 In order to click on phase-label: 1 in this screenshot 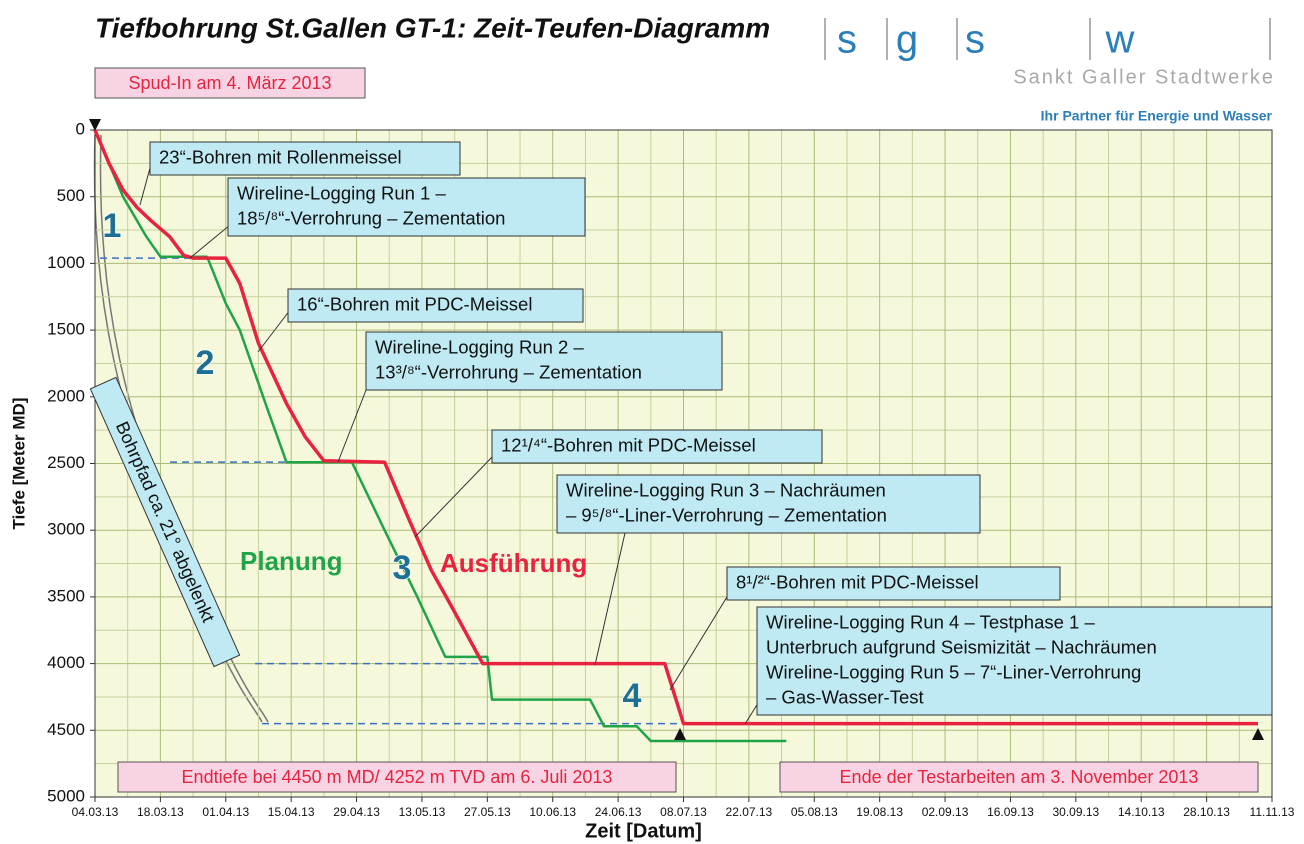, I will do `click(112, 226)`.